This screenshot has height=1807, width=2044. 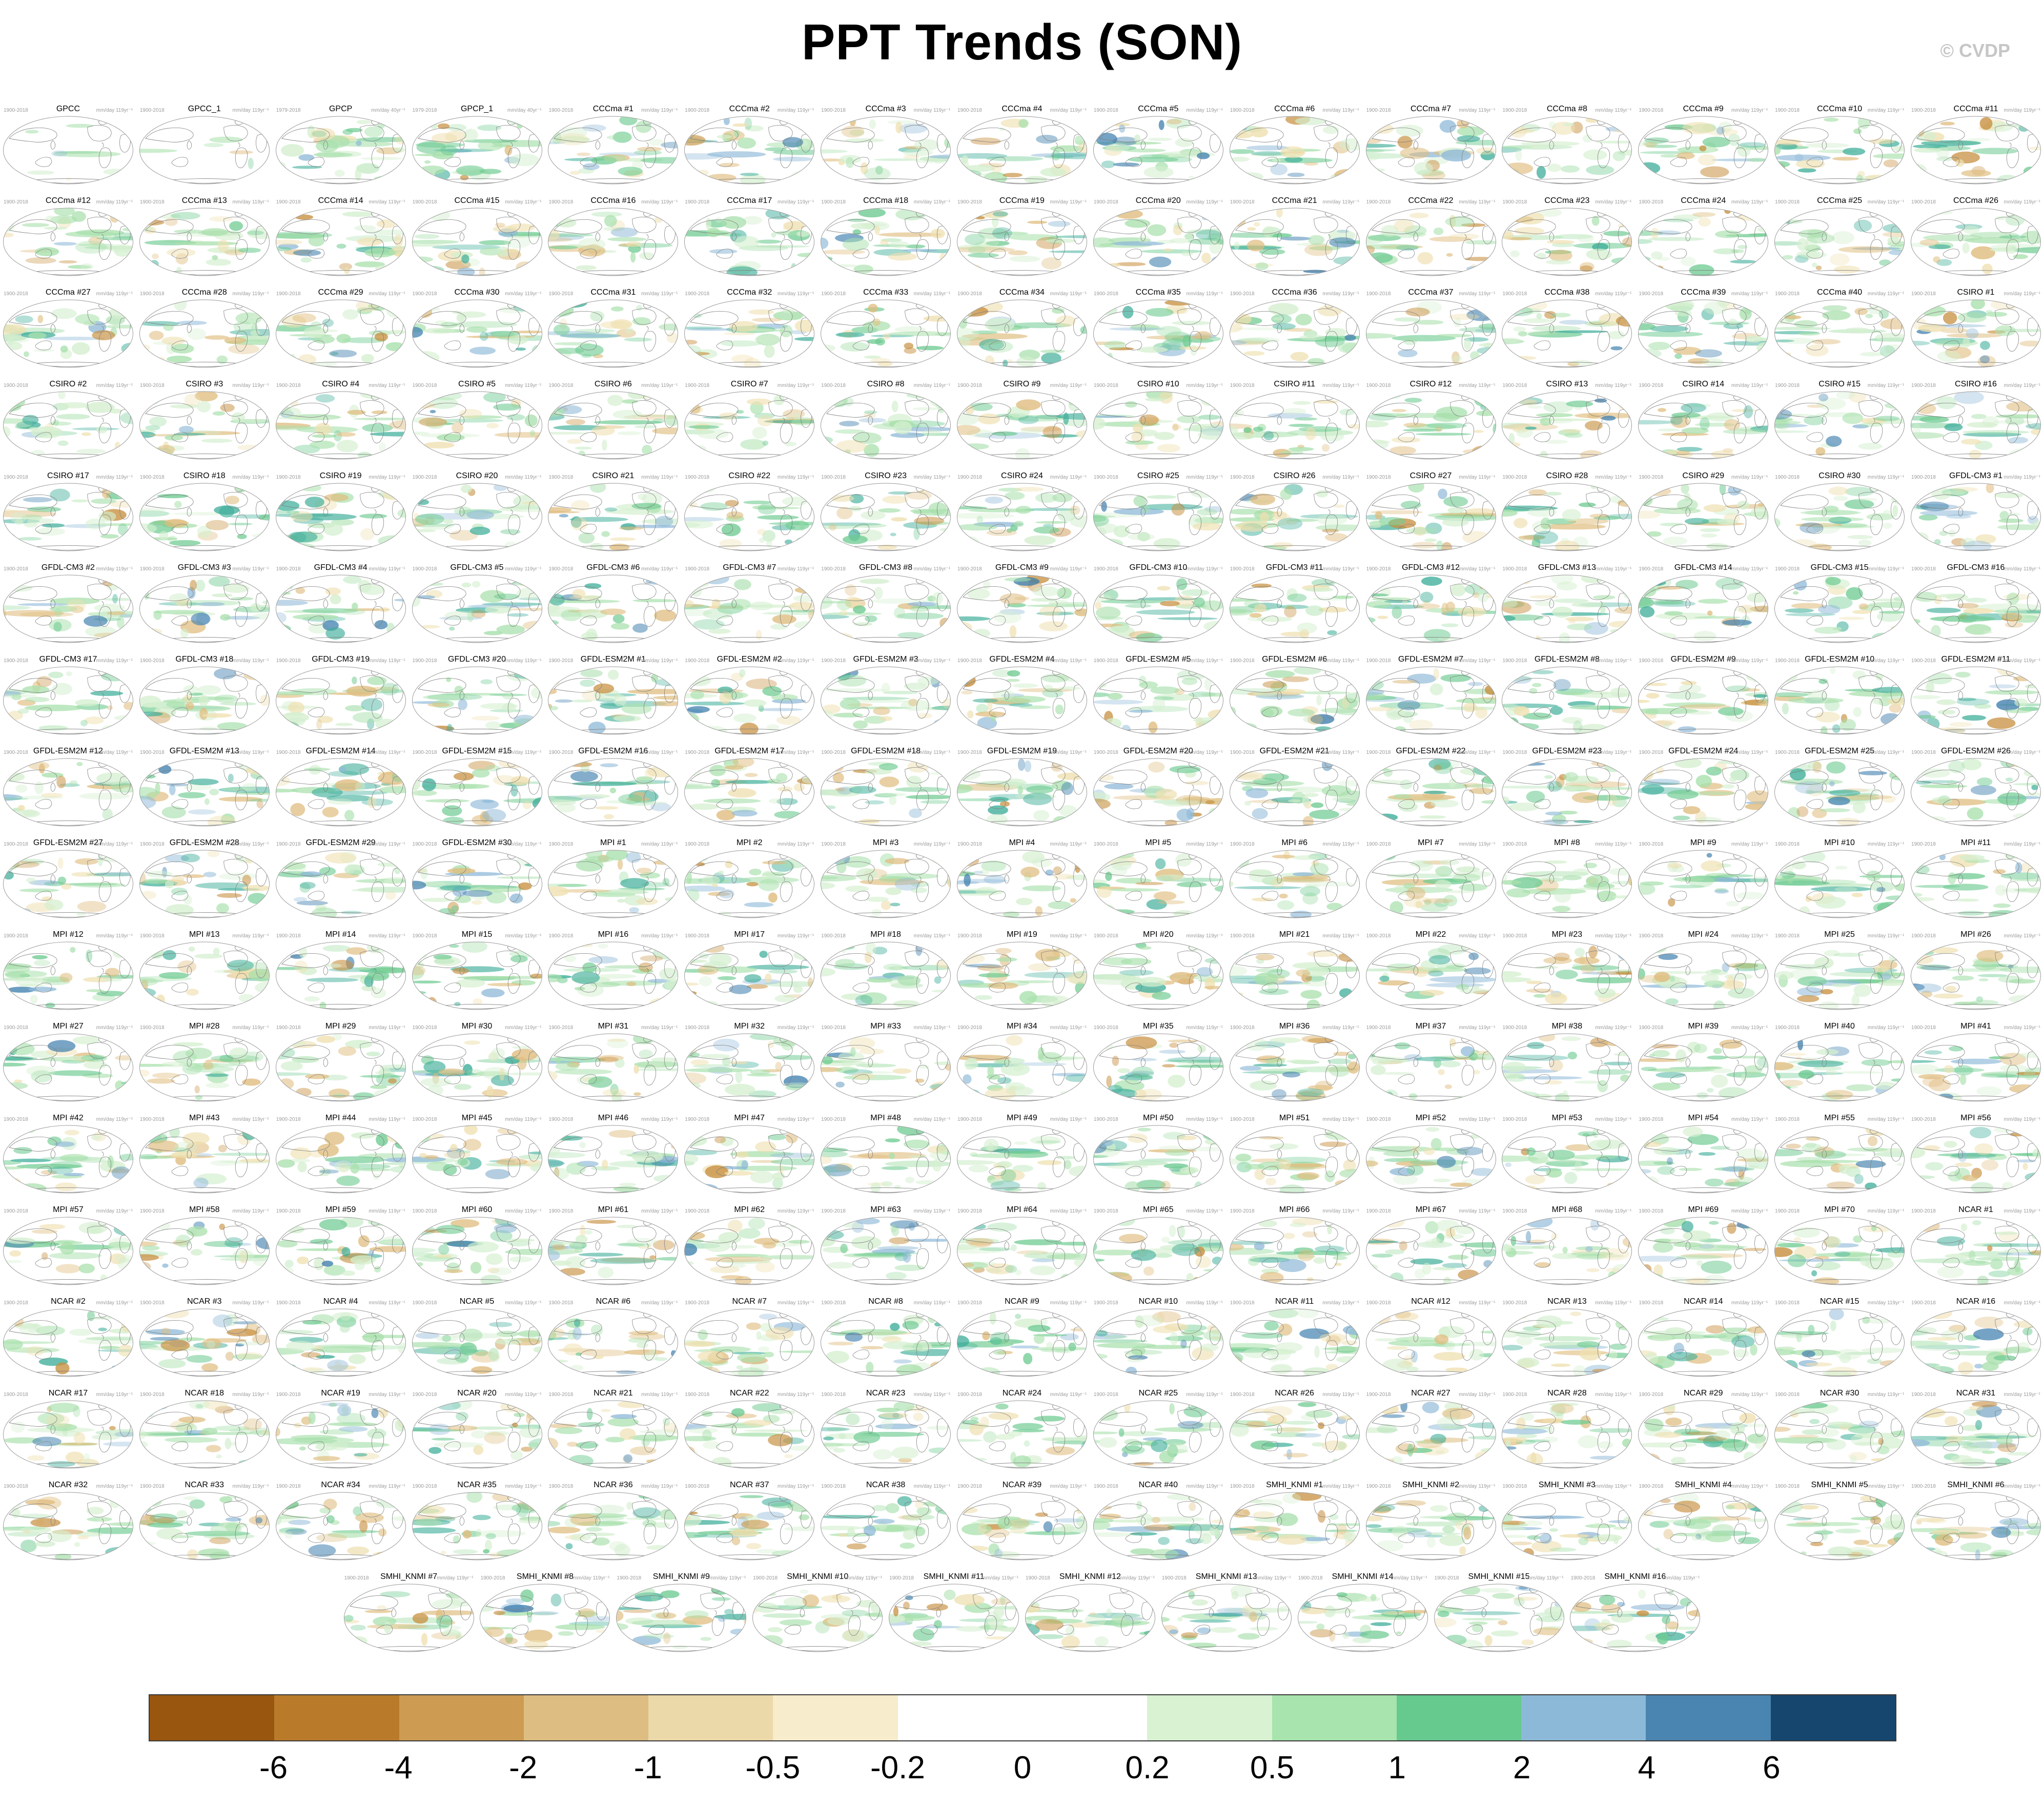 I want to click on map-panel: 1900-2018 CSIRO #1 mm/day 119yr⁻¹, so click(x=1976, y=333).